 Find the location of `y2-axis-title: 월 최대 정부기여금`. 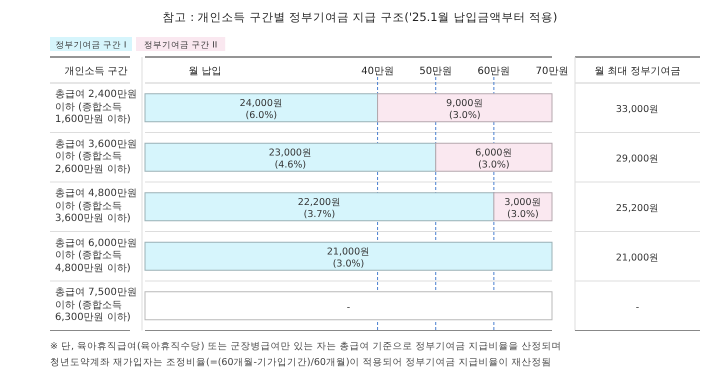

y2-axis-title: 월 최대 정부기여금 is located at coordinates (637, 71).